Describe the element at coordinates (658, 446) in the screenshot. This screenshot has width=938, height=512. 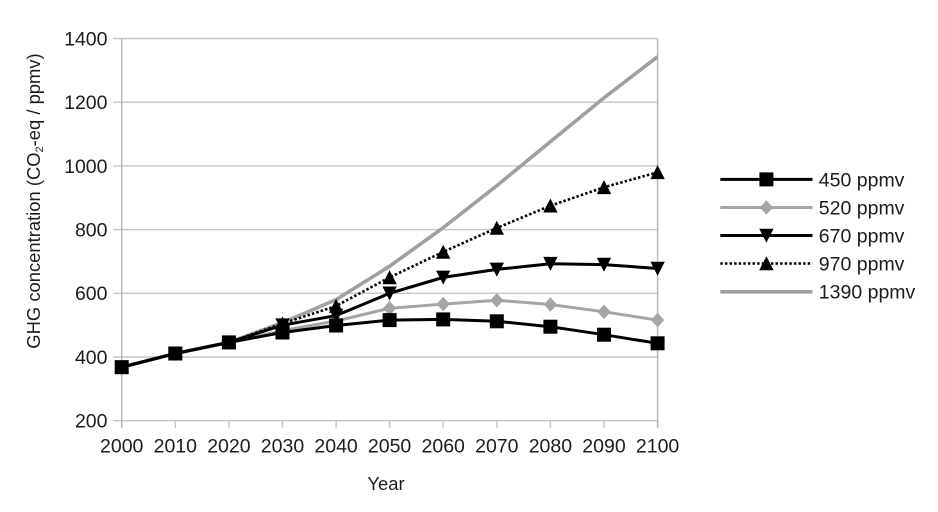
I see `svg-text: 2100` at that location.